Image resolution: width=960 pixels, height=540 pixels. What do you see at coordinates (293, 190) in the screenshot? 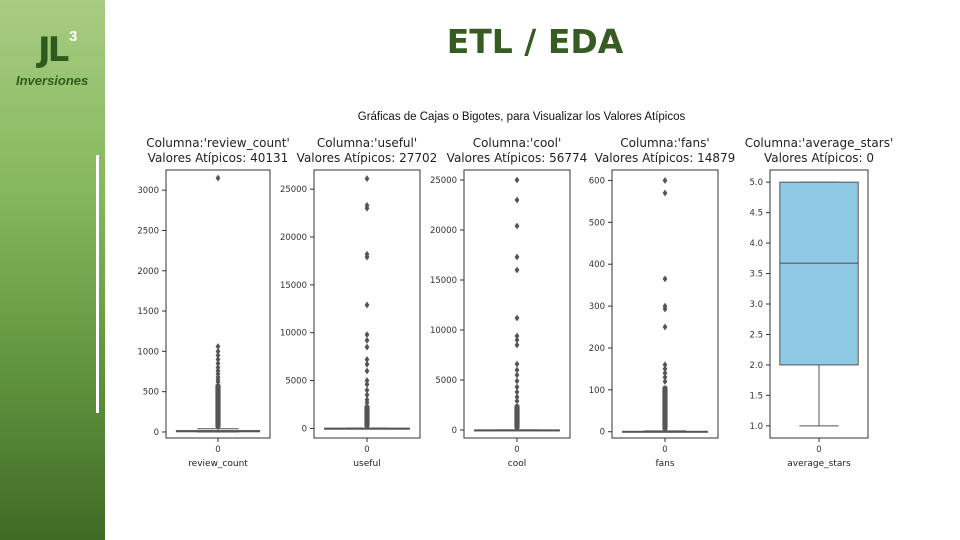
I see `plot-2-ytick-label-5: 25000` at bounding box center [293, 190].